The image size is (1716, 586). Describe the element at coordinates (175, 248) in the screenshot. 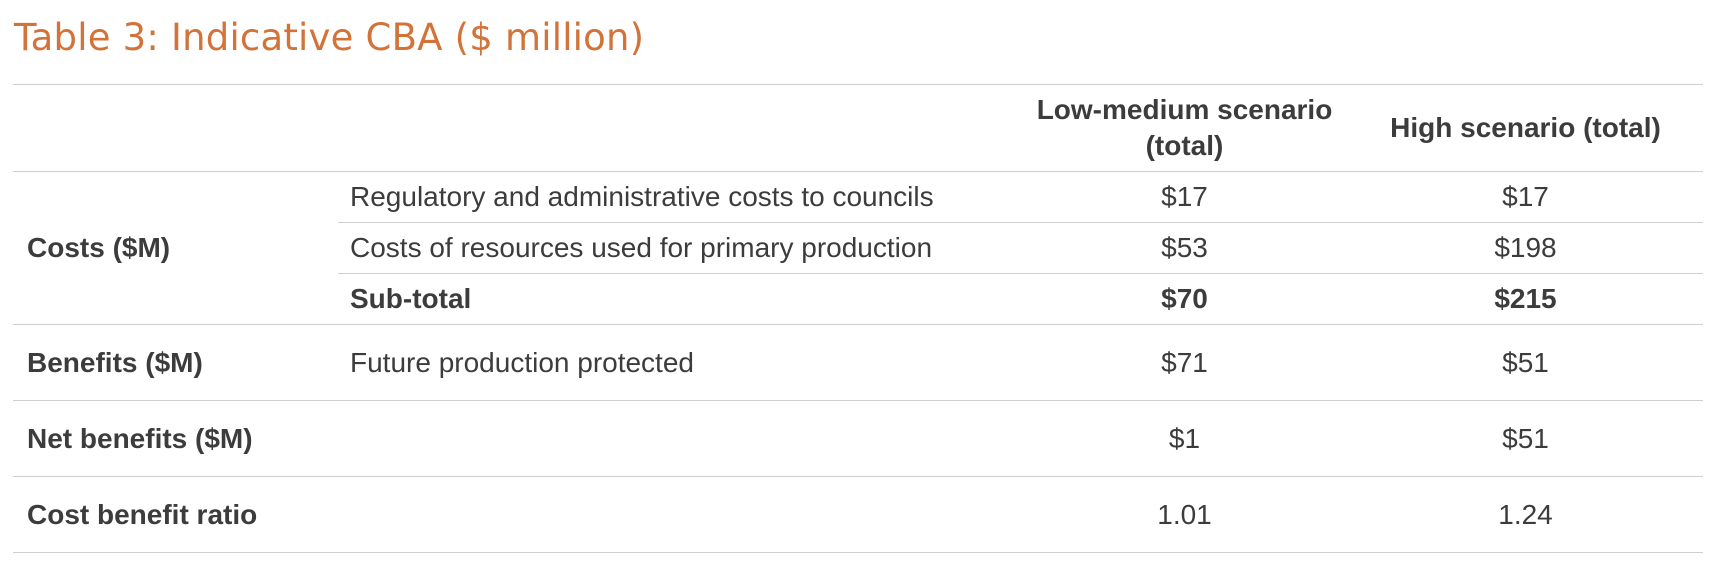

I see `group-costs: Costs ($M)` at that location.